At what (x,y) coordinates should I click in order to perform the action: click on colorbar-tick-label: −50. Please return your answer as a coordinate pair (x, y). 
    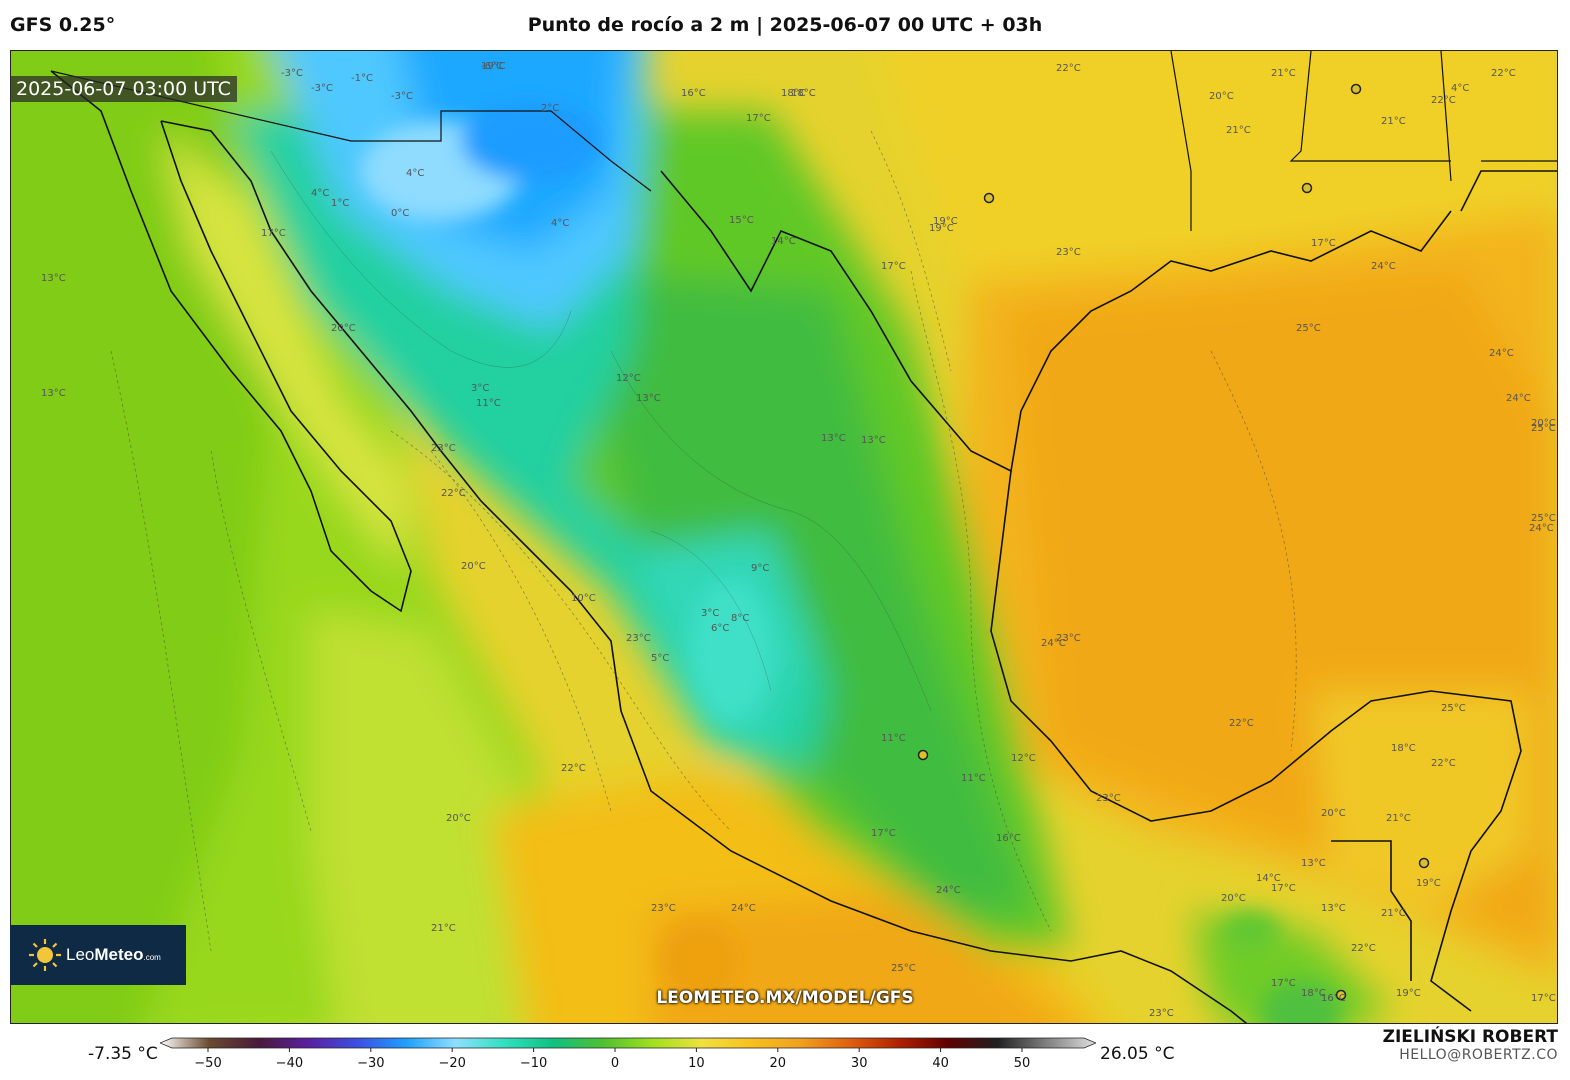
    Looking at the image, I should click on (207, 1063).